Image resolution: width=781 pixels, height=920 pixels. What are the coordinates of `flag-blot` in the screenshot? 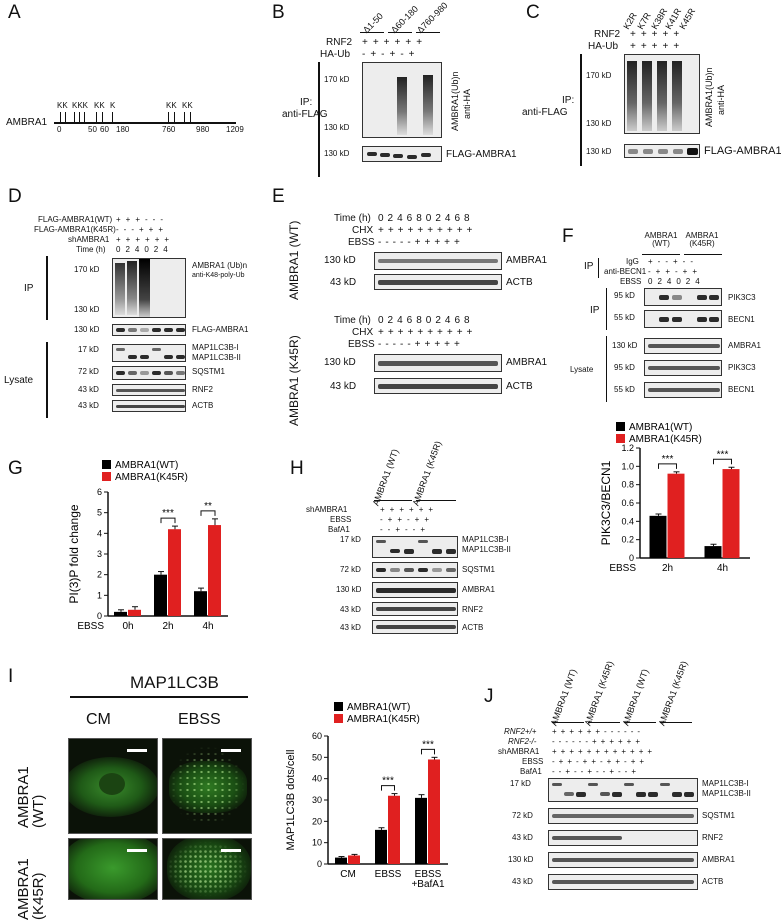 It's located at (662, 151).